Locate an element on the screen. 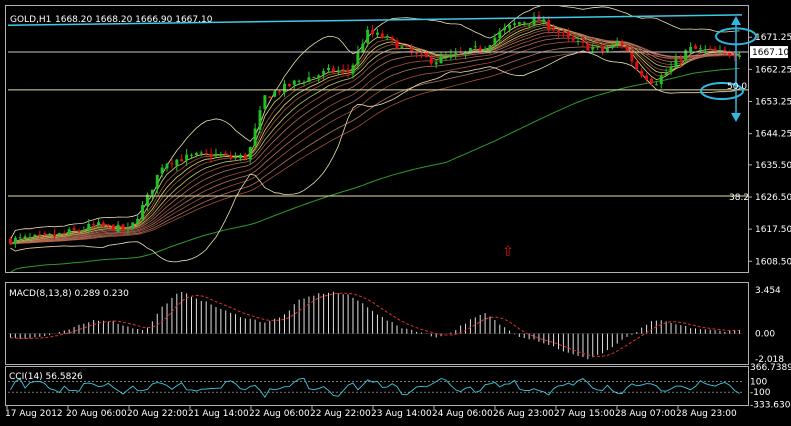  y-tick-label: 1626.50 is located at coordinates (773, 198).